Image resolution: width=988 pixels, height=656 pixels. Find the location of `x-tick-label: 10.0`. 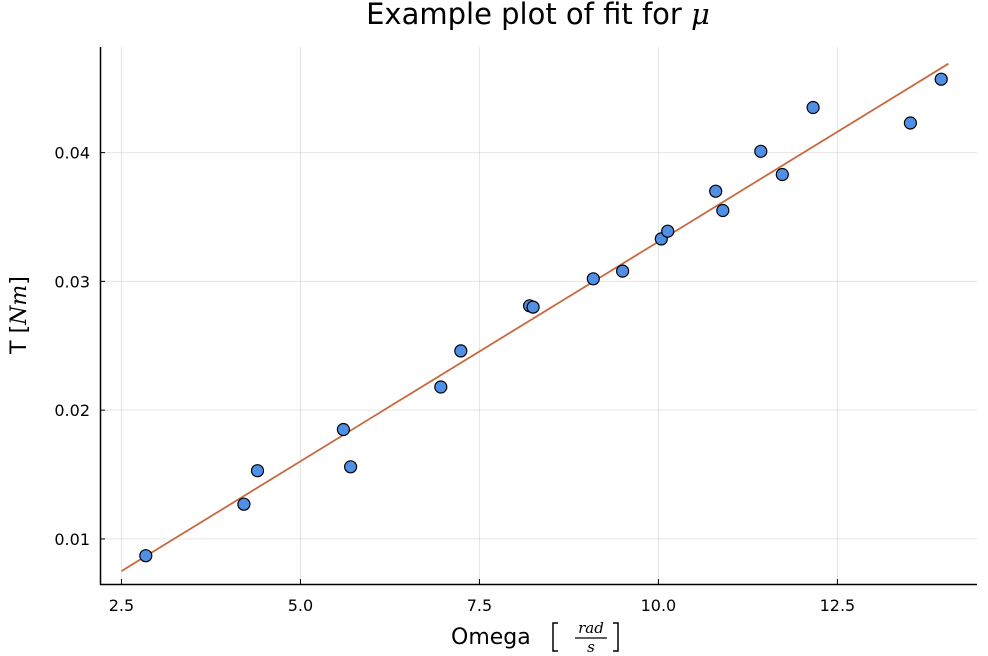

x-tick-label: 10.0 is located at coordinates (659, 605).